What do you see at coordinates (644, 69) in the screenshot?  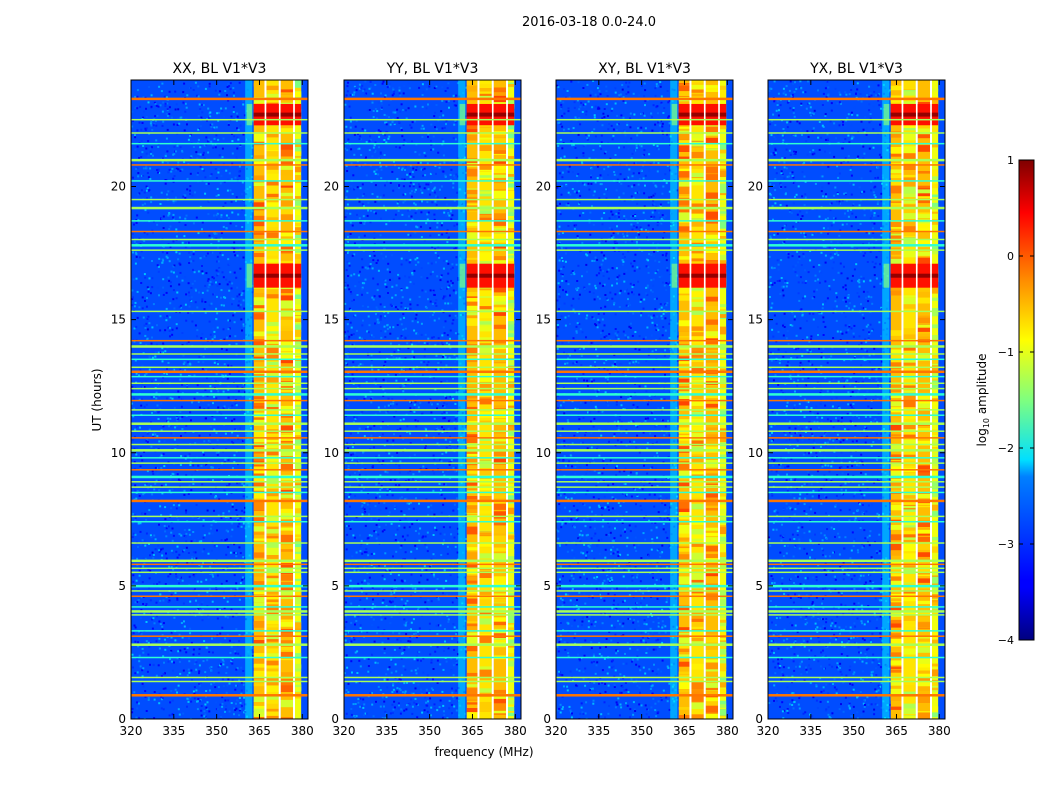 I see `panel-title: XY, BL V1*V3` at bounding box center [644, 69].